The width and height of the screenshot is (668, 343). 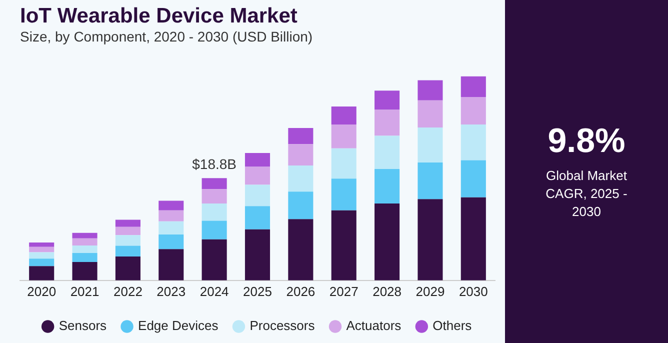 What do you see at coordinates (214, 164) in the screenshot?
I see `annotation: $18.8B` at bounding box center [214, 164].